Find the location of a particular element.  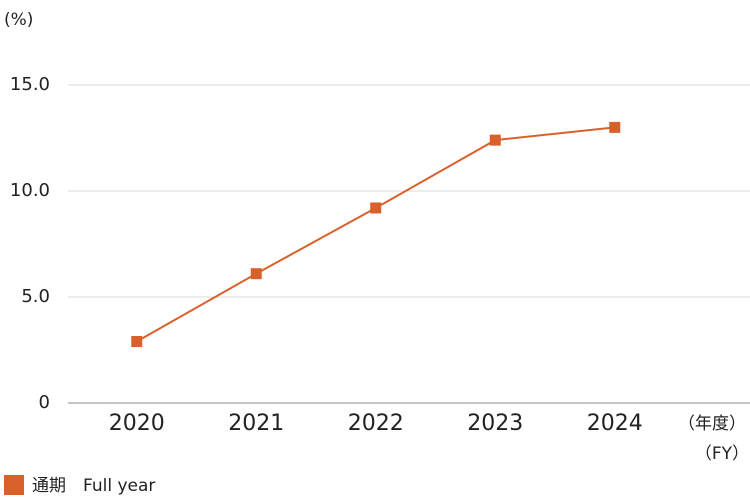

x-axis-label-en: （FY） is located at coordinates (722, 454).